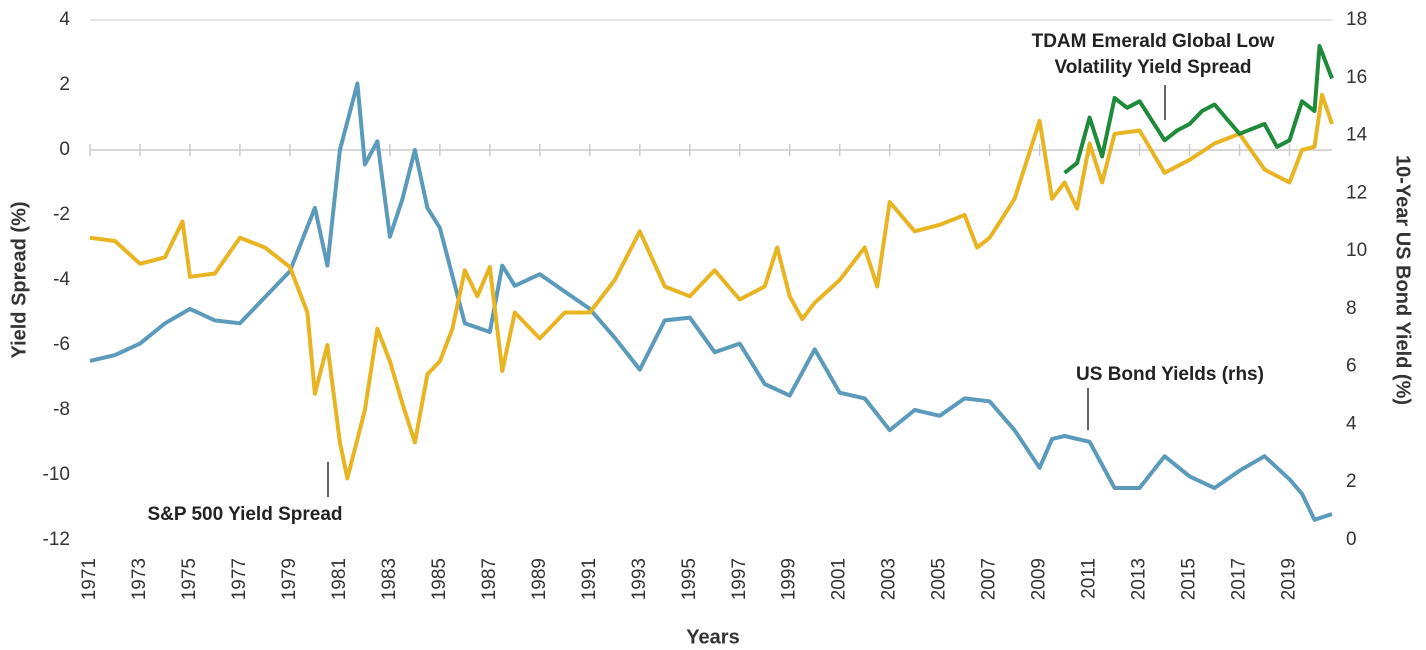 The width and height of the screenshot is (1426, 650). What do you see at coordinates (1239, 579) in the screenshot?
I see `x-tick-label: 2017` at bounding box center [1239, 579].